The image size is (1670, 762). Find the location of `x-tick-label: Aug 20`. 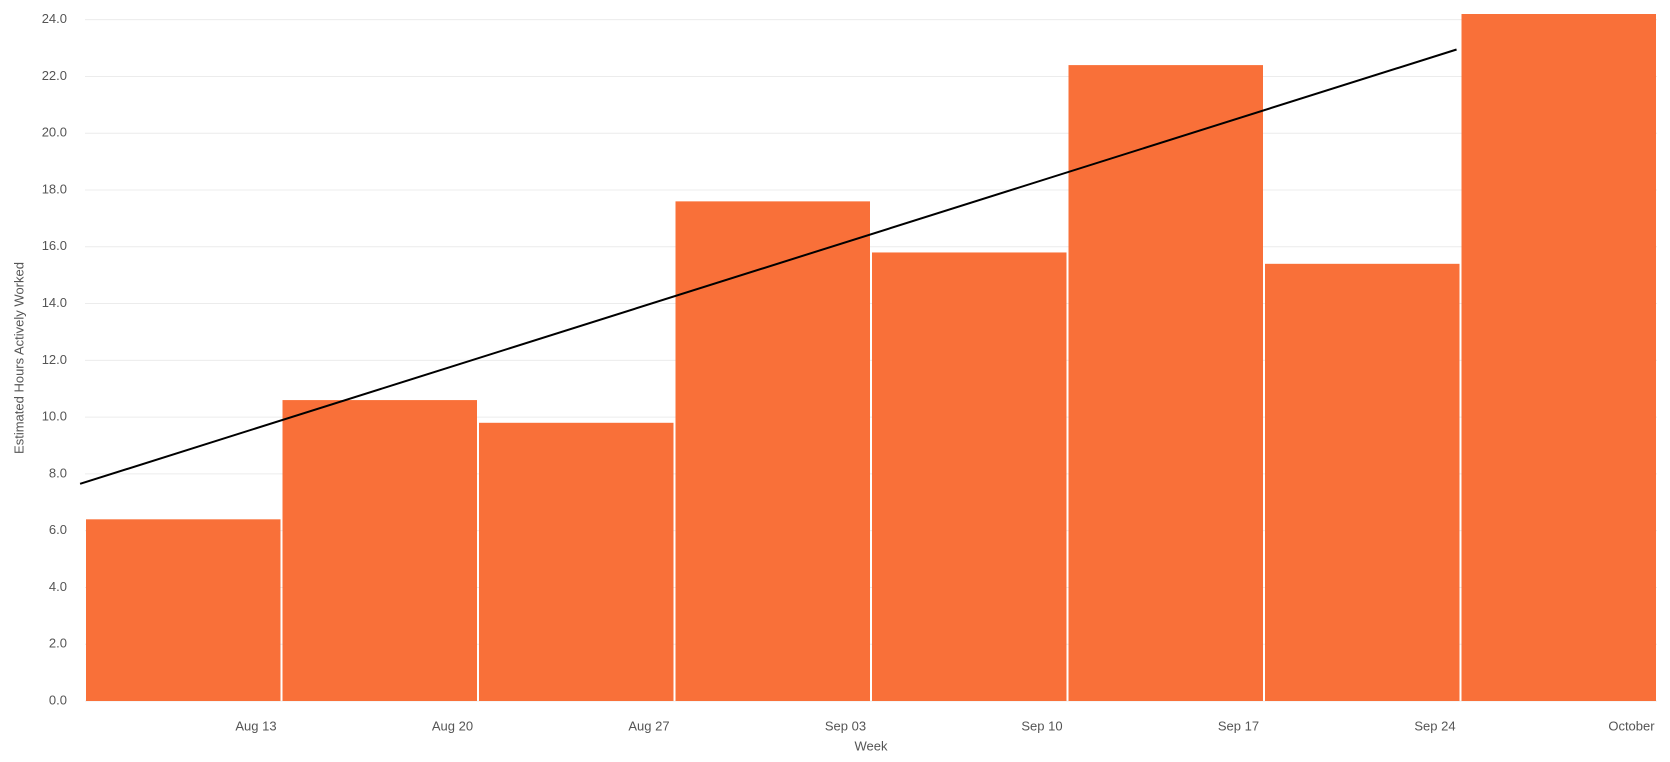

x-tick-label: Aug 20 is located at coordinates (452, 725).